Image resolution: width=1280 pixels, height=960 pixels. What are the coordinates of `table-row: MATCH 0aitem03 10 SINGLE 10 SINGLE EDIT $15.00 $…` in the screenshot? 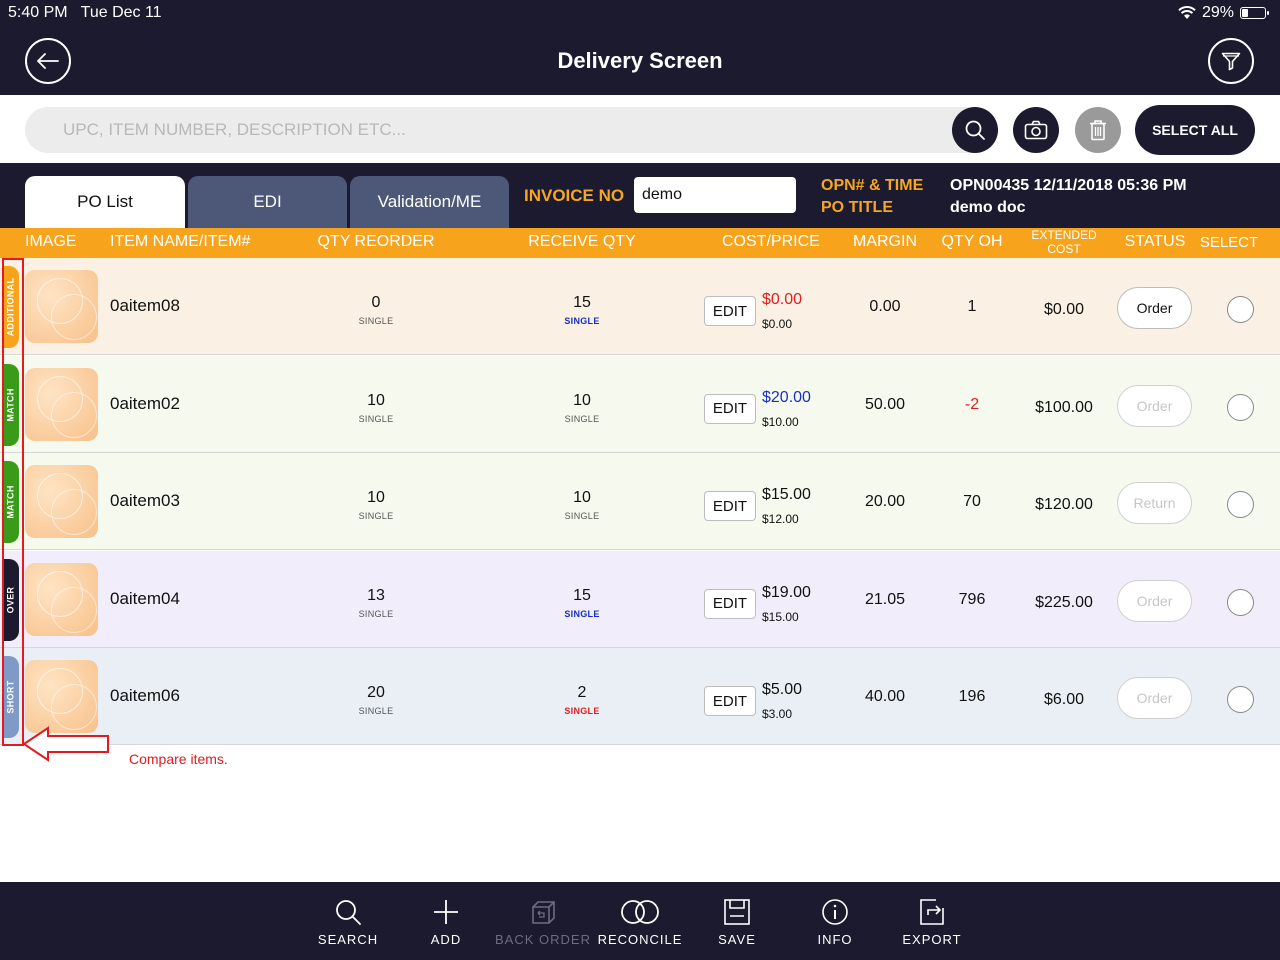 It's located at (640, 501).